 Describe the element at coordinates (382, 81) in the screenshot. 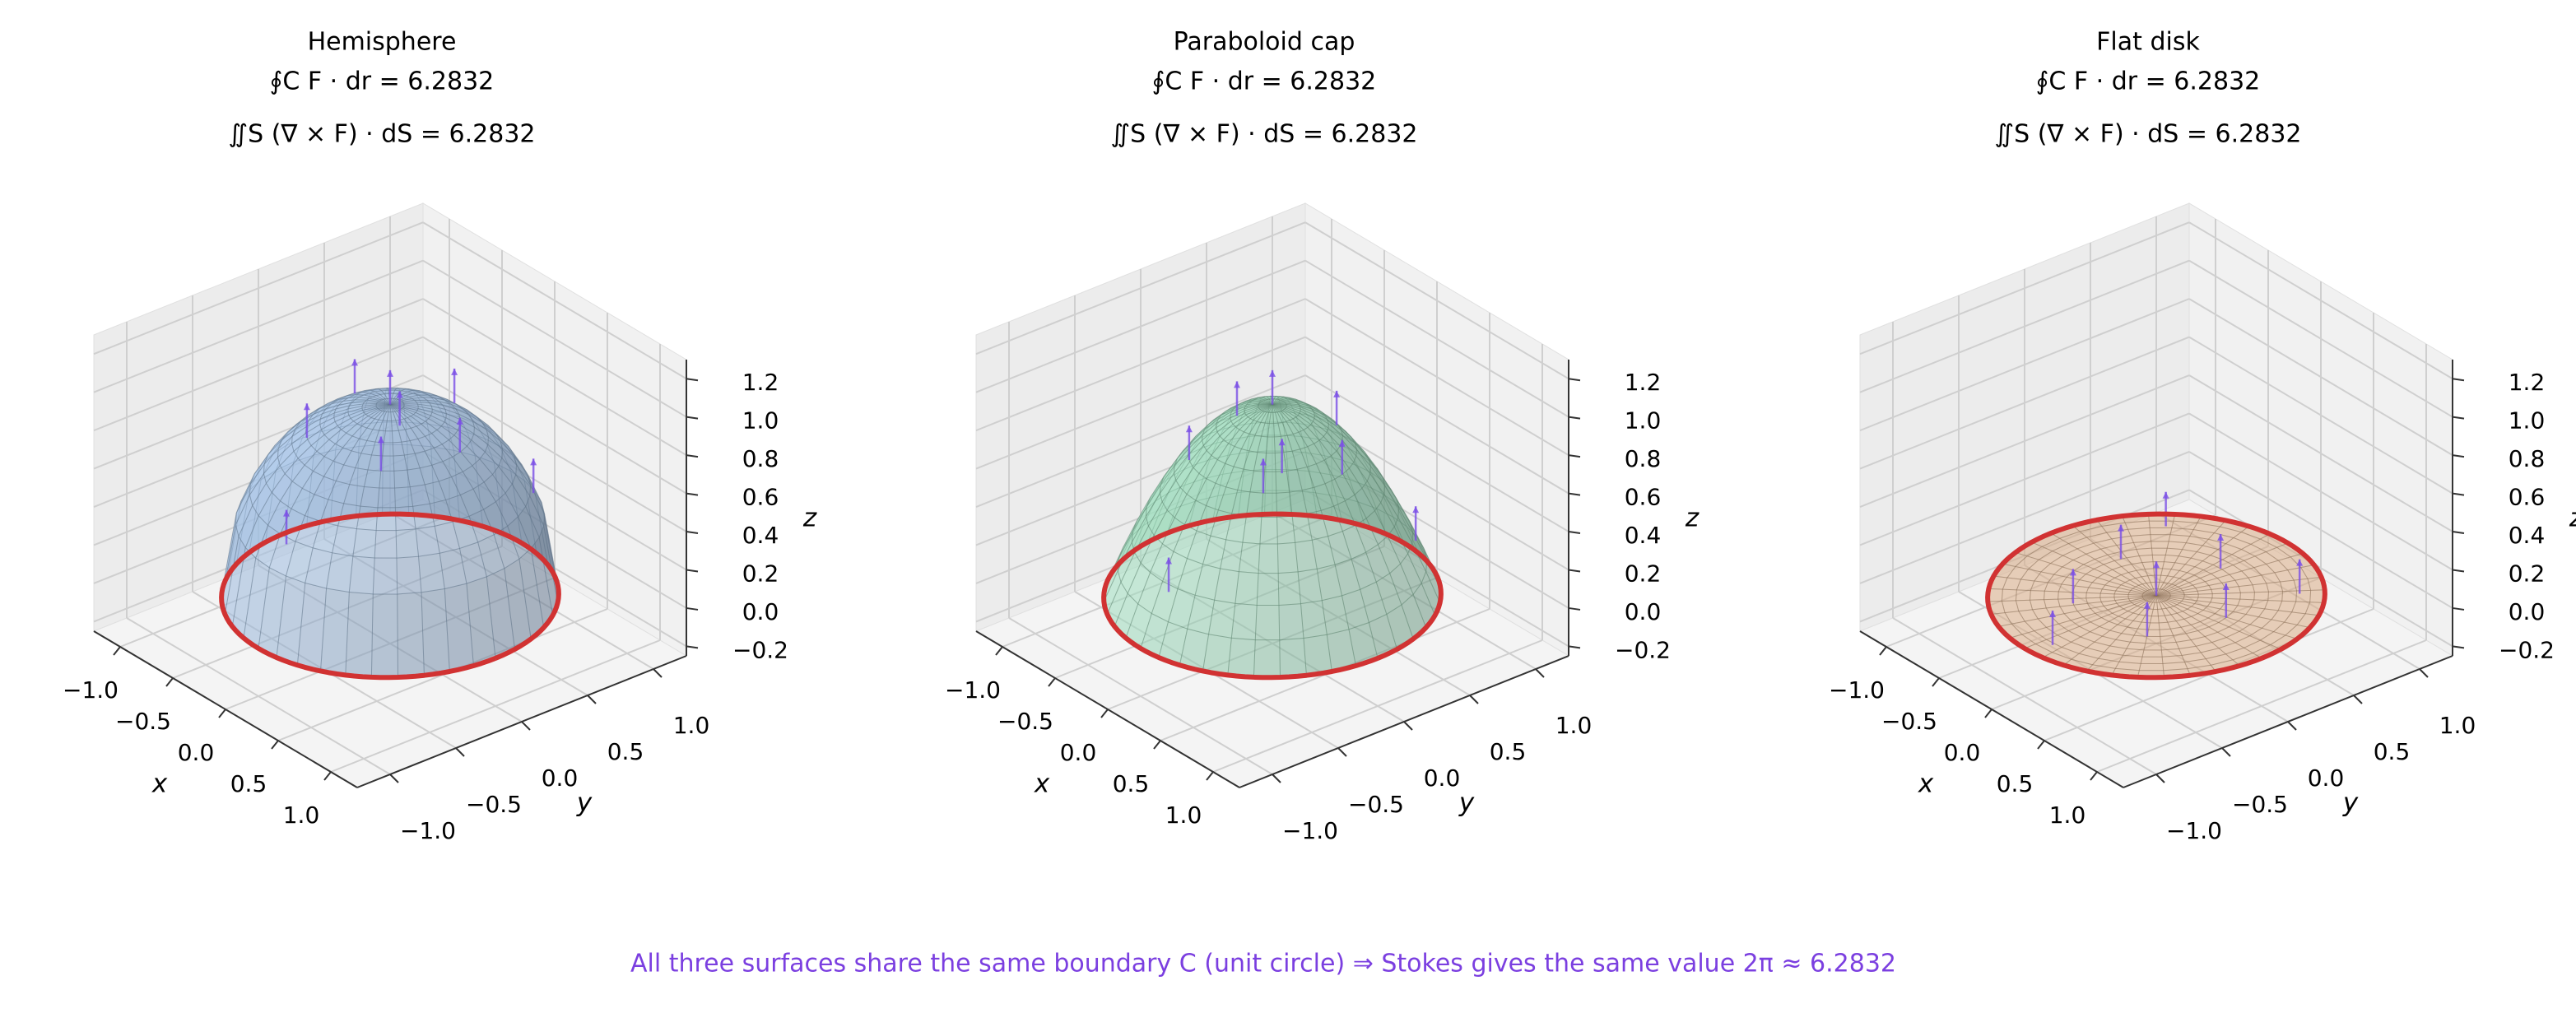

I see `line-integral: ∮C F · dr = 6.2832` at that location.